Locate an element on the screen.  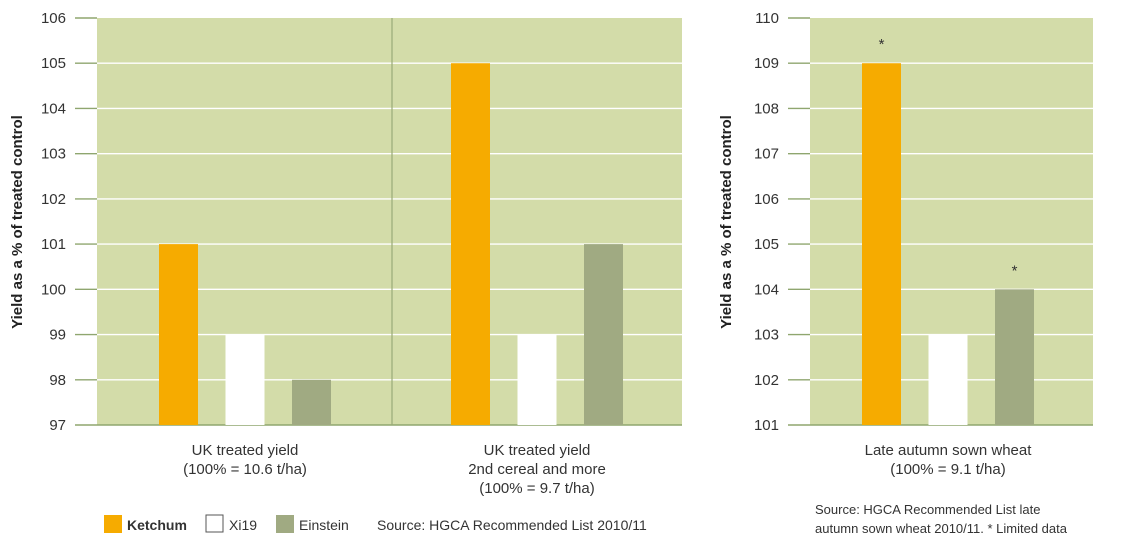
left-y-tick-label: 98 is located at coordinates (57, 380).